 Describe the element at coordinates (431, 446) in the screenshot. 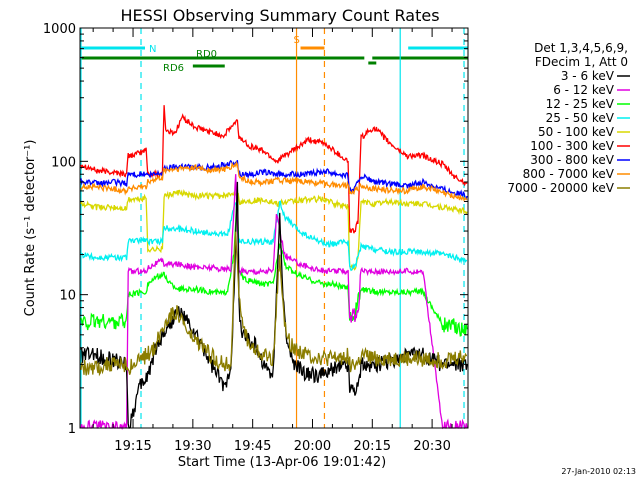

I see `x-tick-label: 20:30` at that location.